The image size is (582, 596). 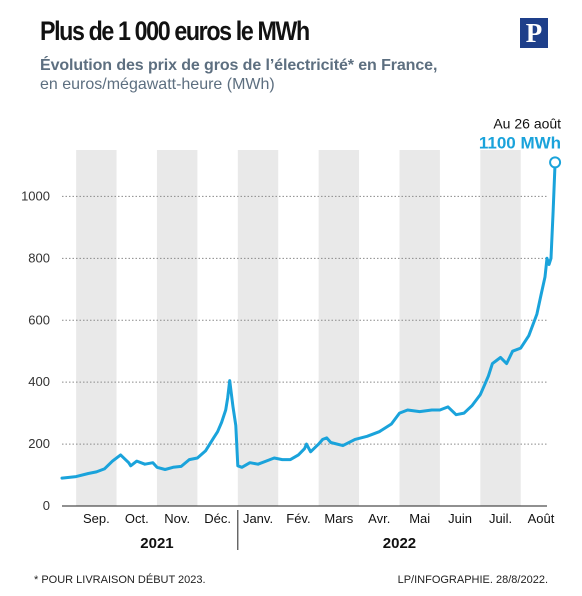 I want to click on annotation-layer: Au 26 août 1100 MWh, so click(x=520, y=142).